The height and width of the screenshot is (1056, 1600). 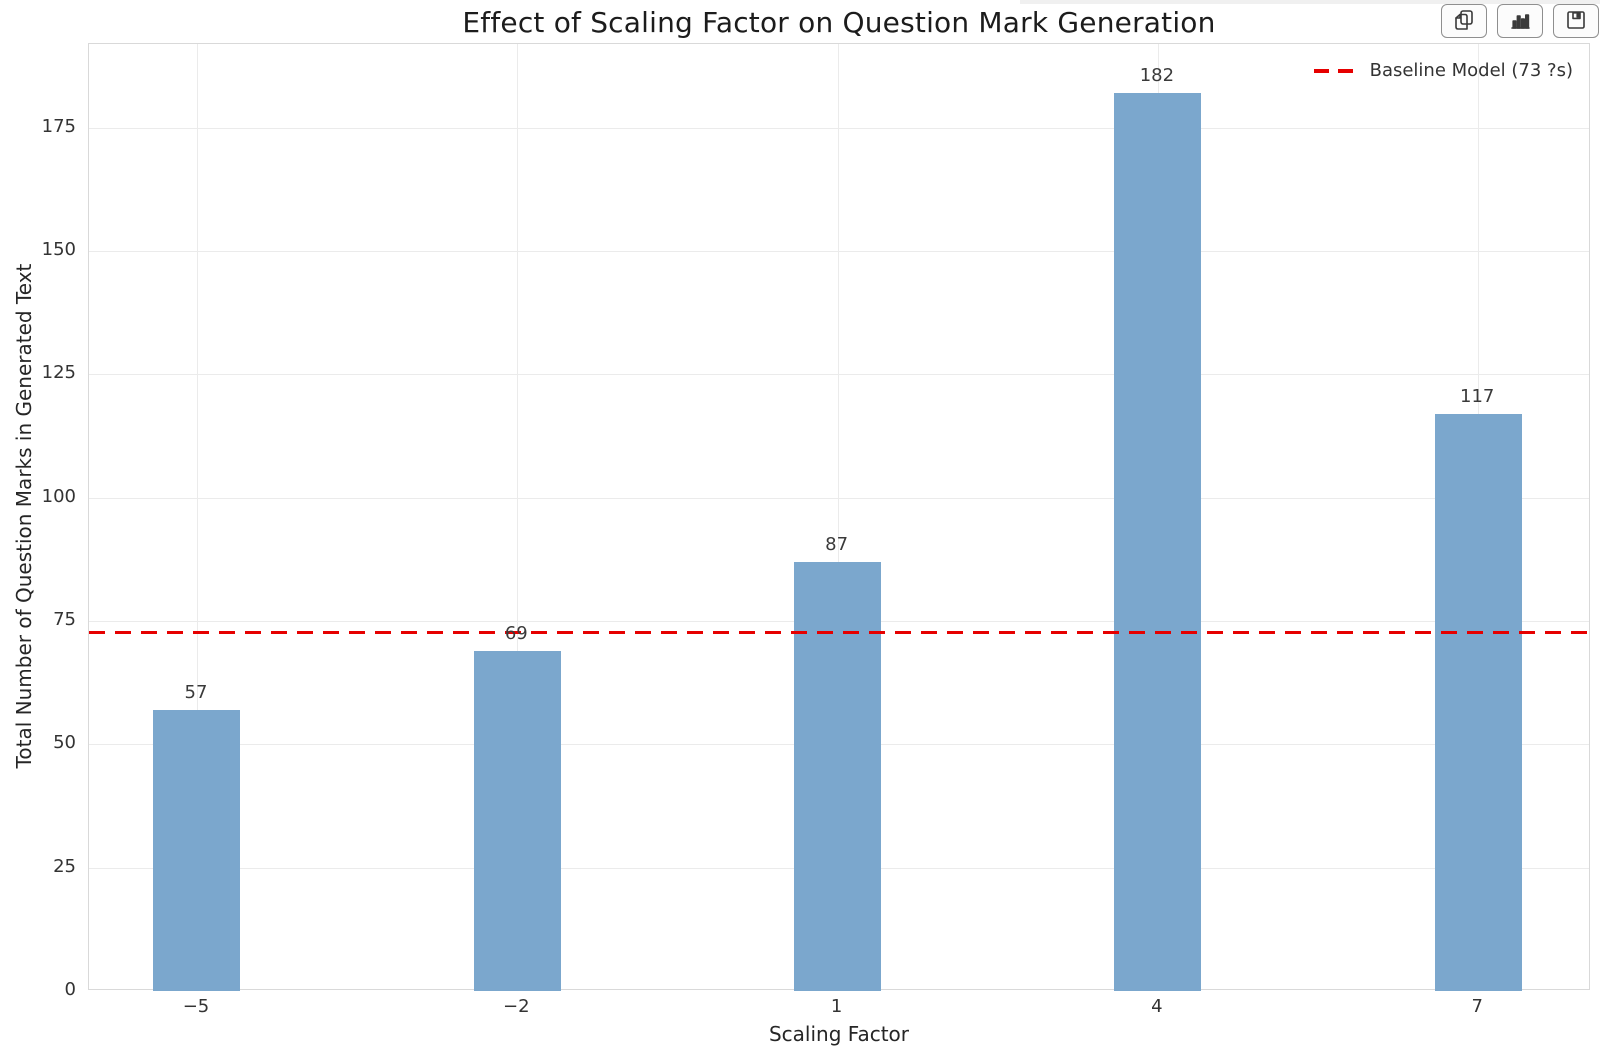 What do you see at coordinates (1157, 76) in the screenshot?
I see `bar-value-label: 182` at bounding box center [1157, 76].